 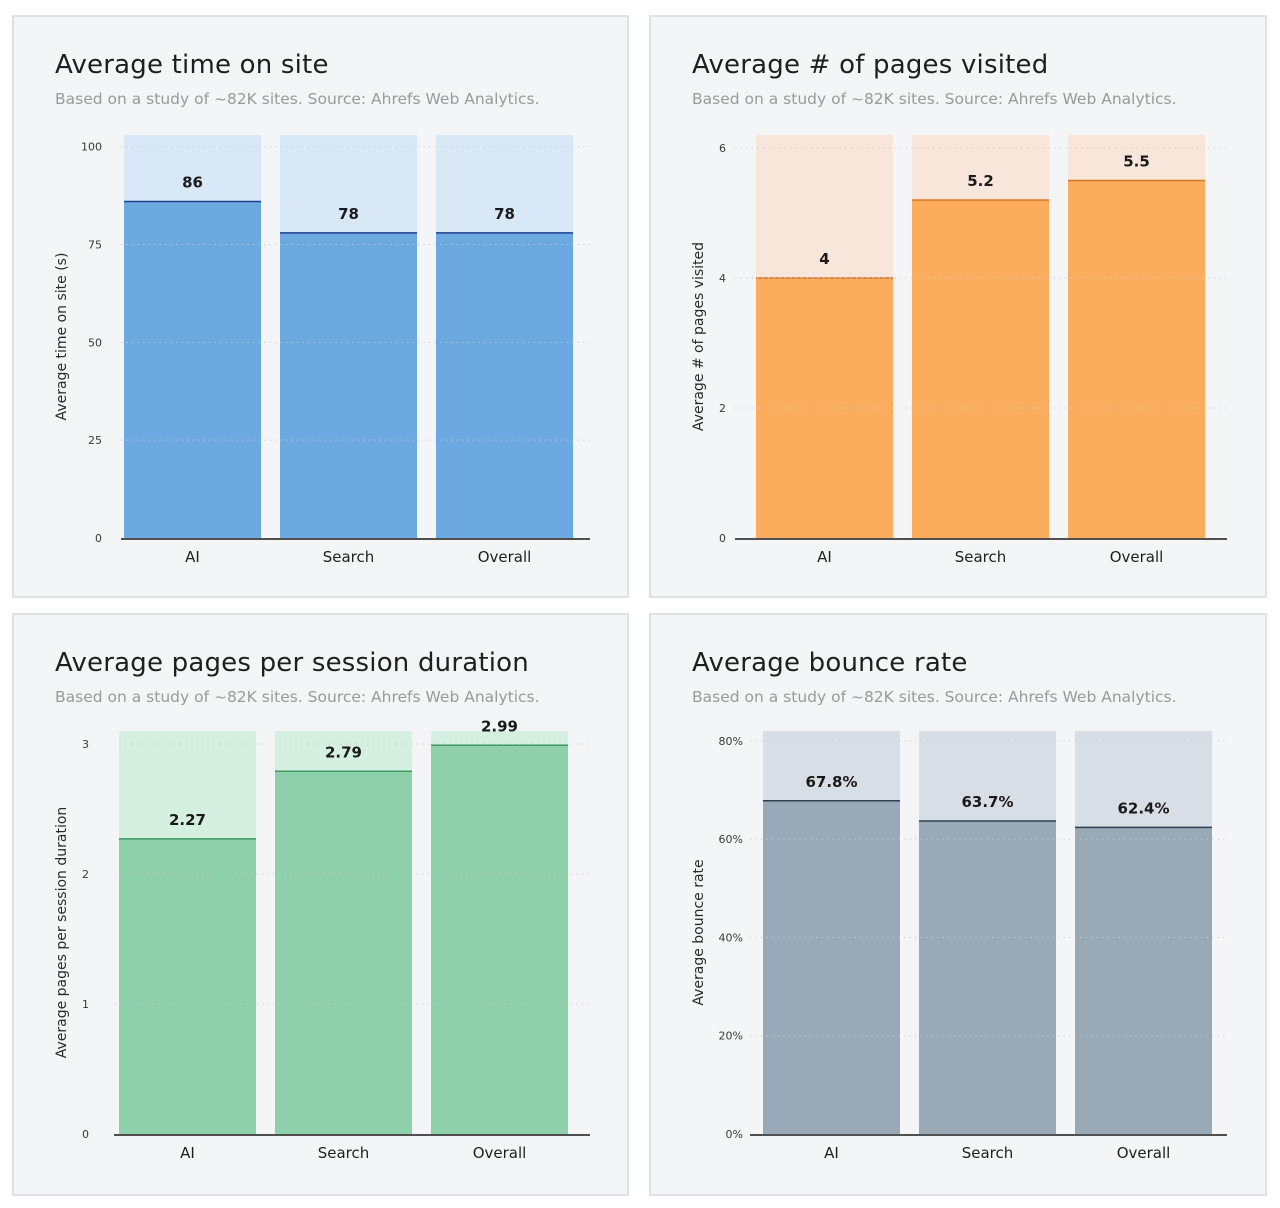 I want to click on data-label: 2.99, so click(x=499, y=726).